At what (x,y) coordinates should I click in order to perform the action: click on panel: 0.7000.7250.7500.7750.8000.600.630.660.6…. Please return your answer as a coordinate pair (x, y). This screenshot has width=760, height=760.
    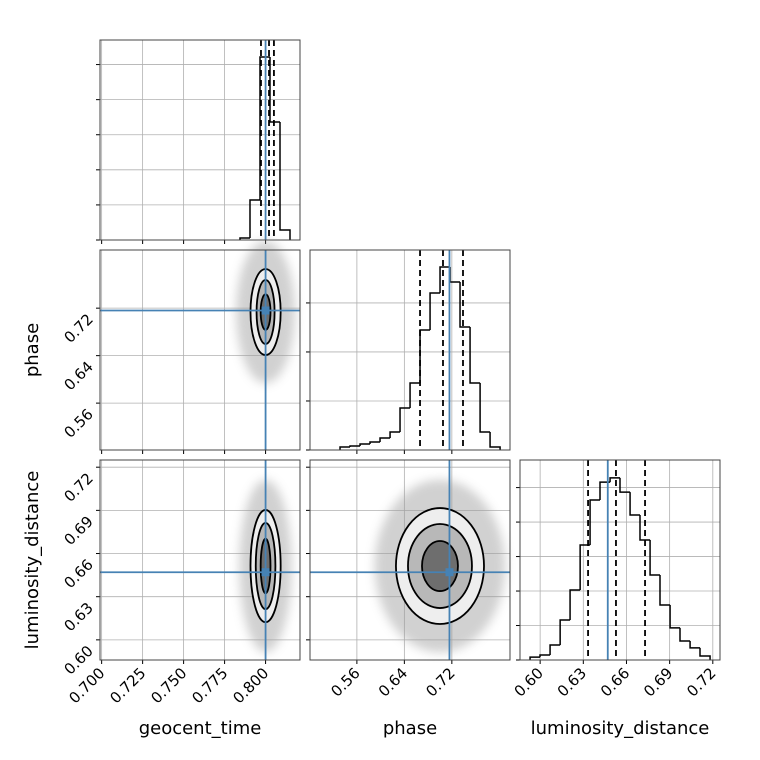
    Looking at the image, I should click on (161, 599).